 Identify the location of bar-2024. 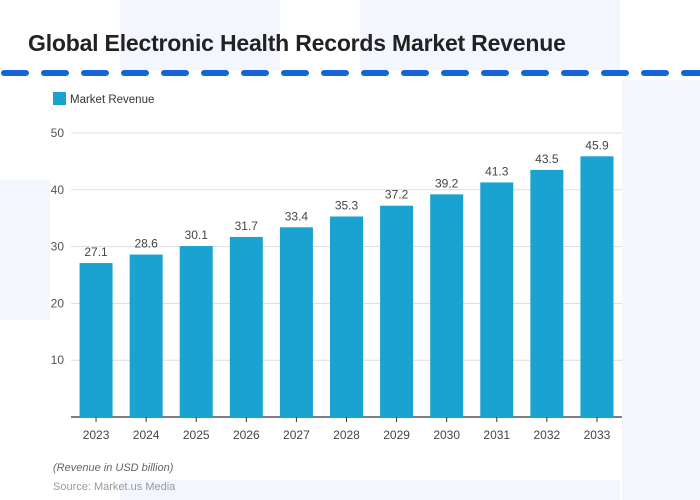
(146, 335).